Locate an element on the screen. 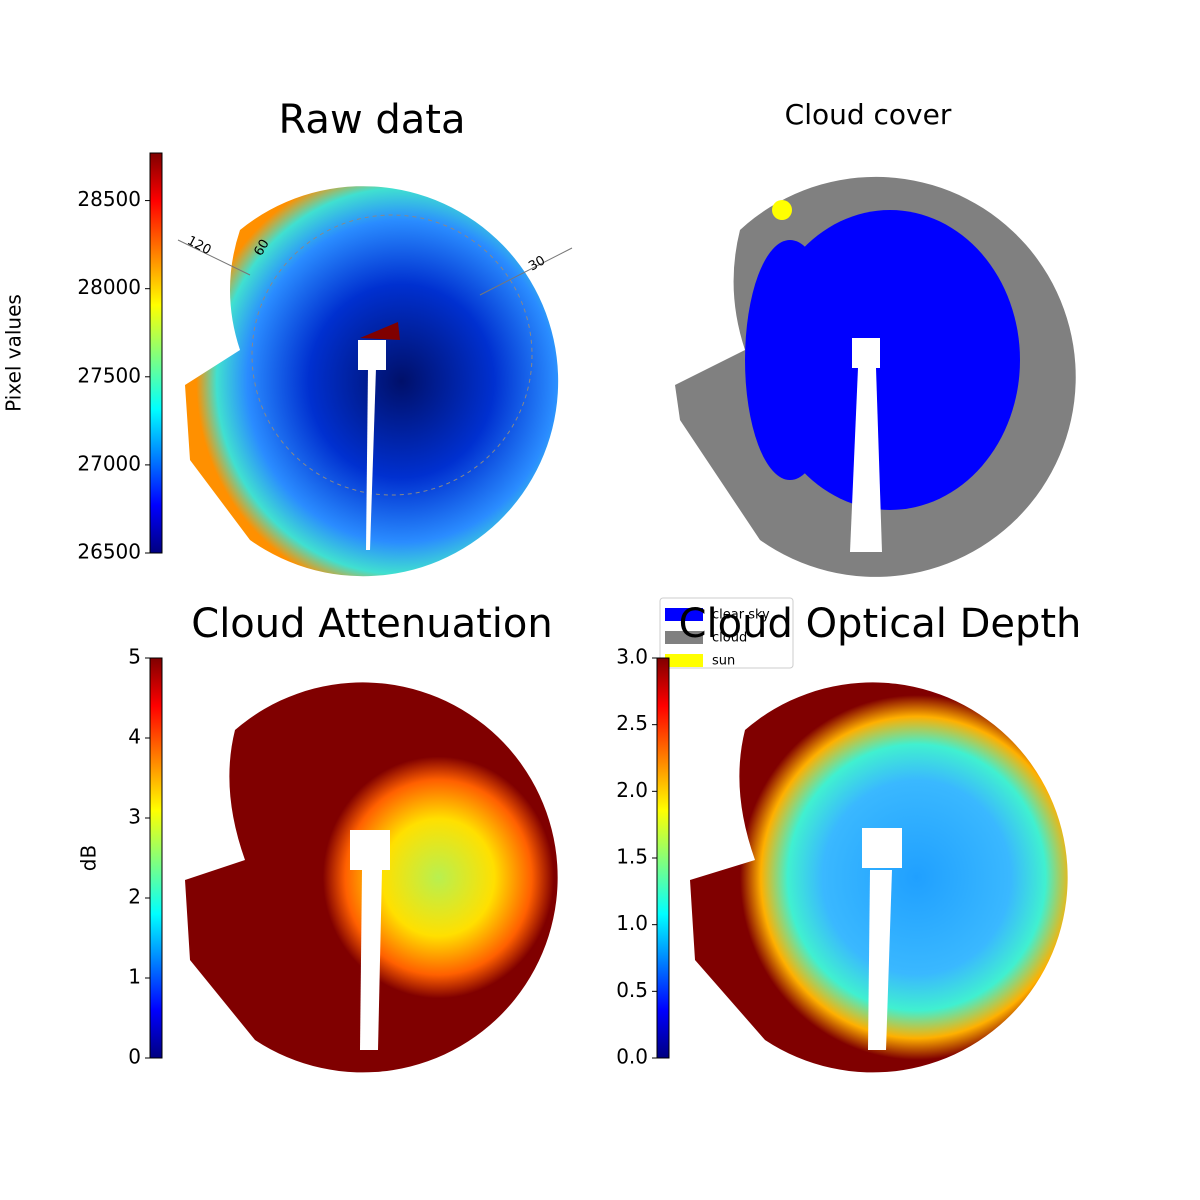 This screenshot has width=1200, height=1200. colorbar-tick-label: 5 is located at coordinates (134, 657).